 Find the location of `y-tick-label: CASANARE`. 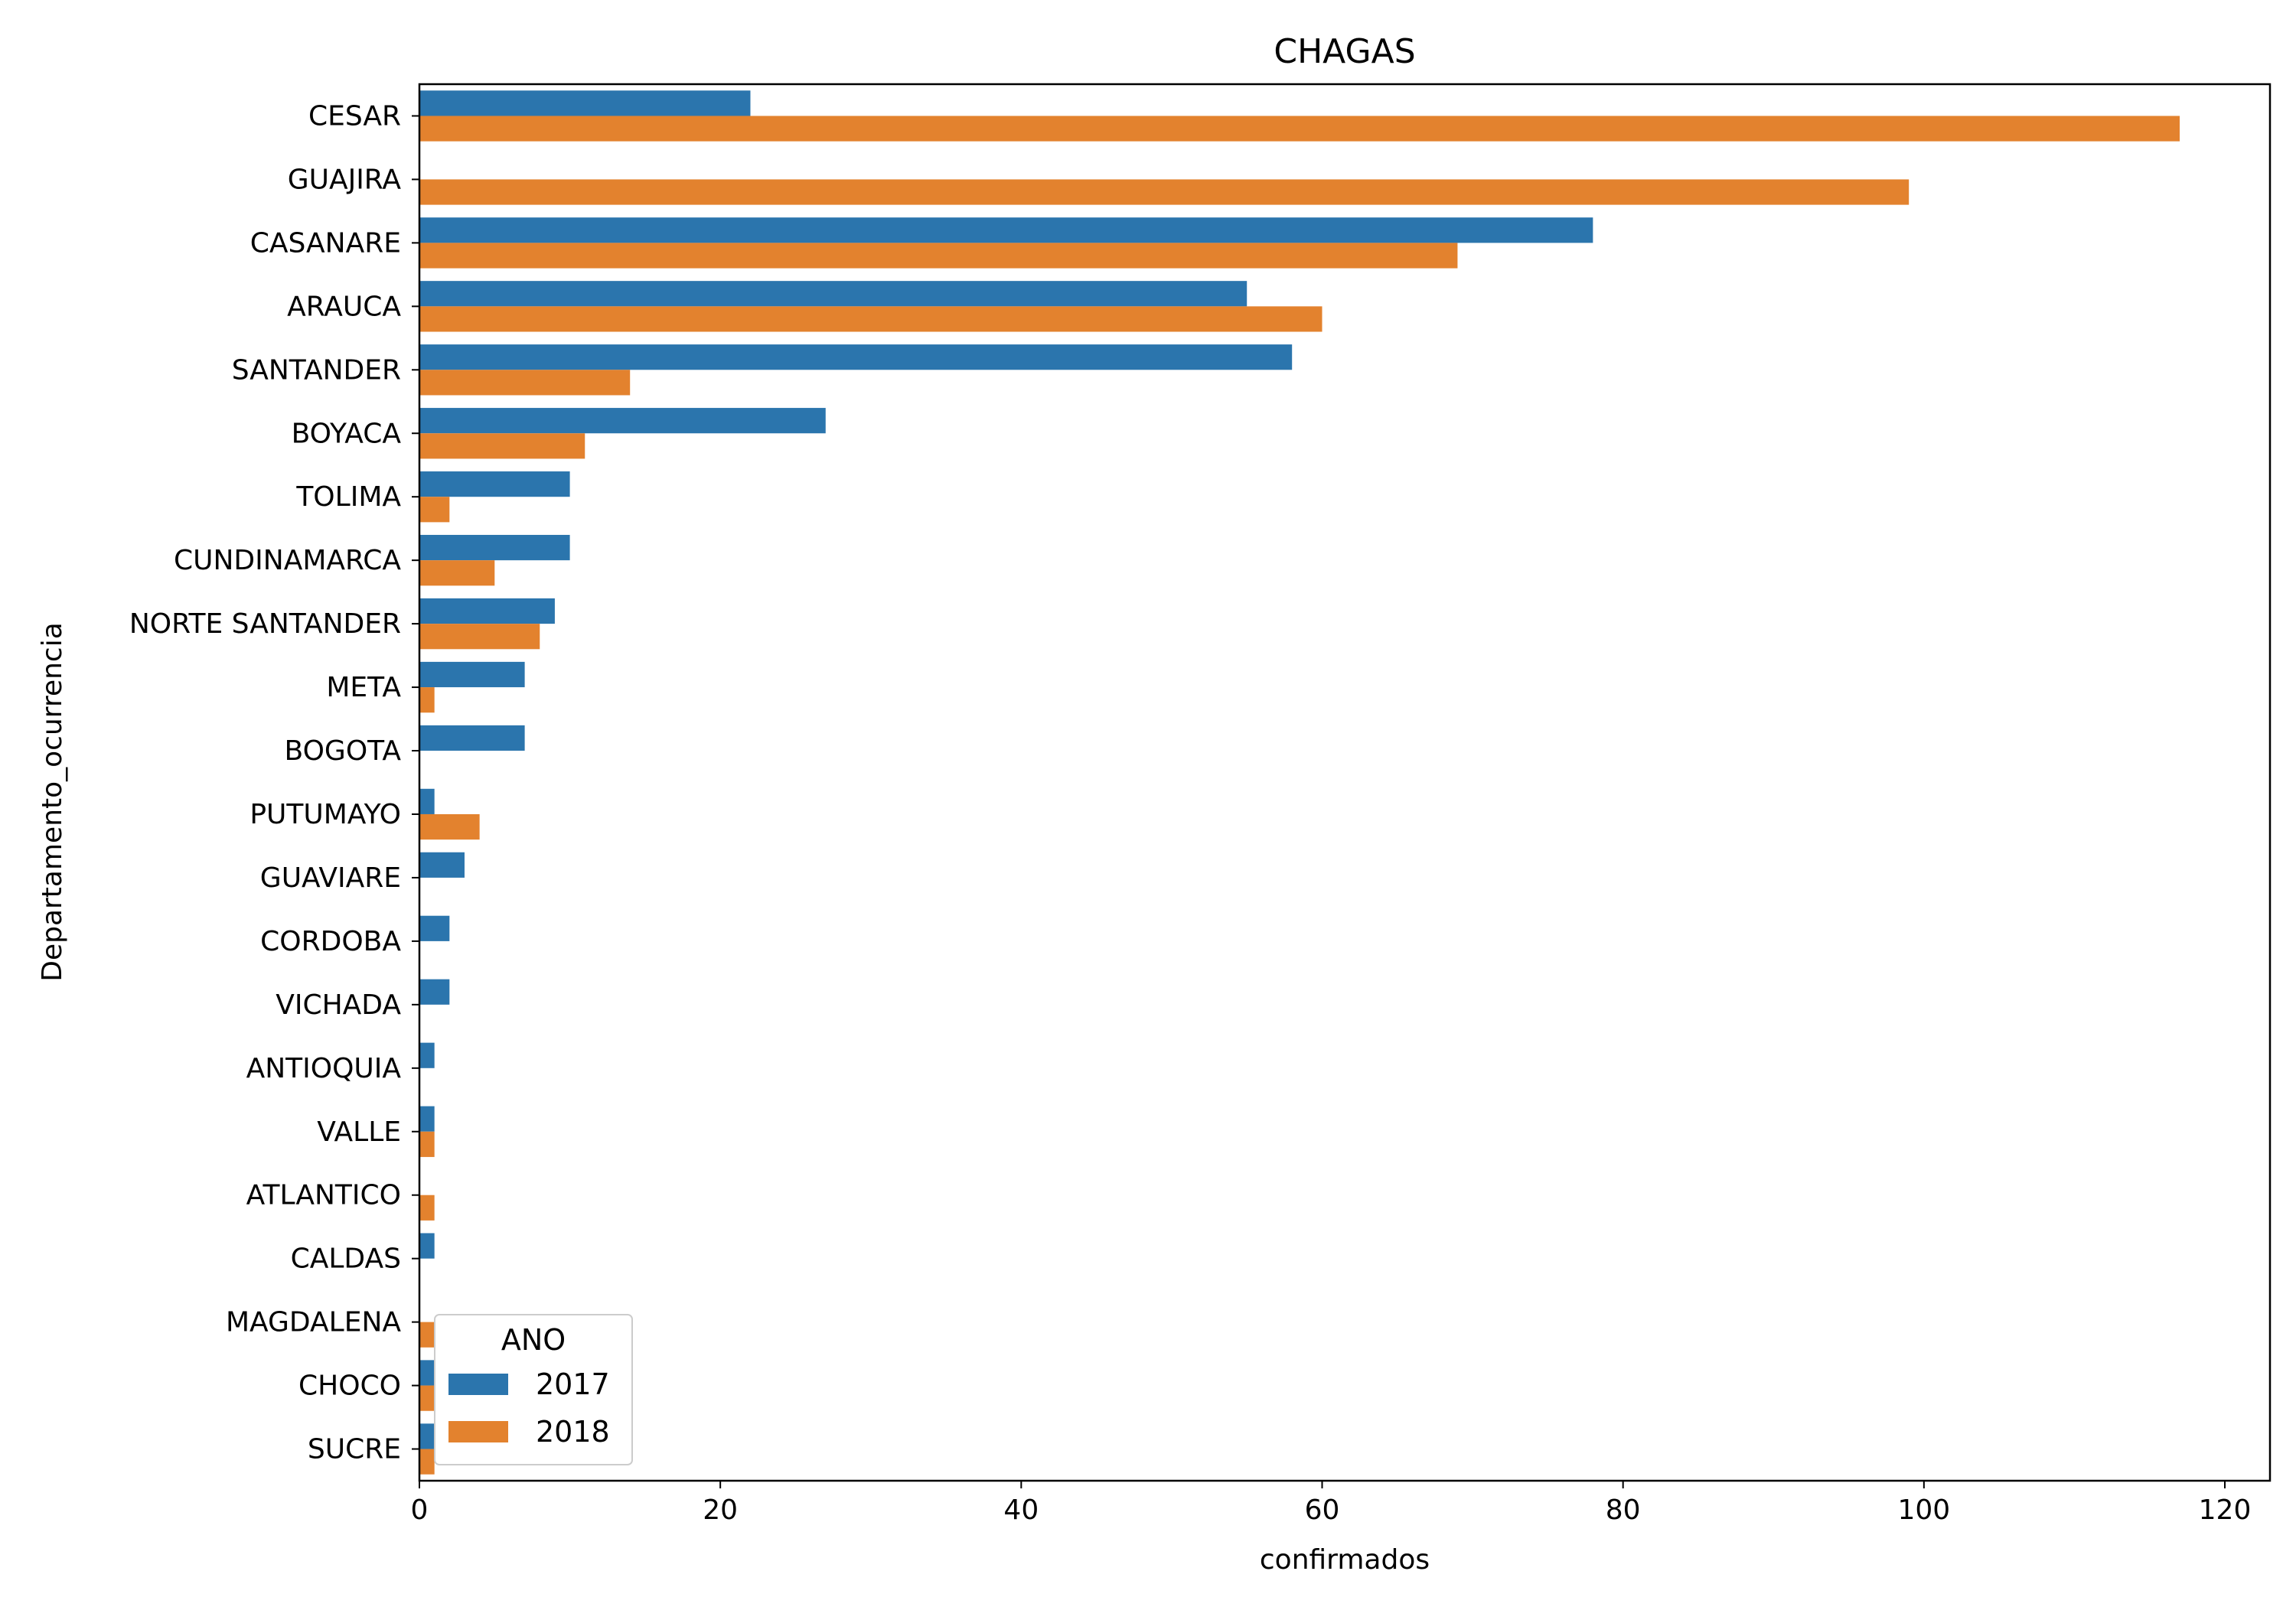

y-tick-label: CASANARE is located at coordinates (325, 243).